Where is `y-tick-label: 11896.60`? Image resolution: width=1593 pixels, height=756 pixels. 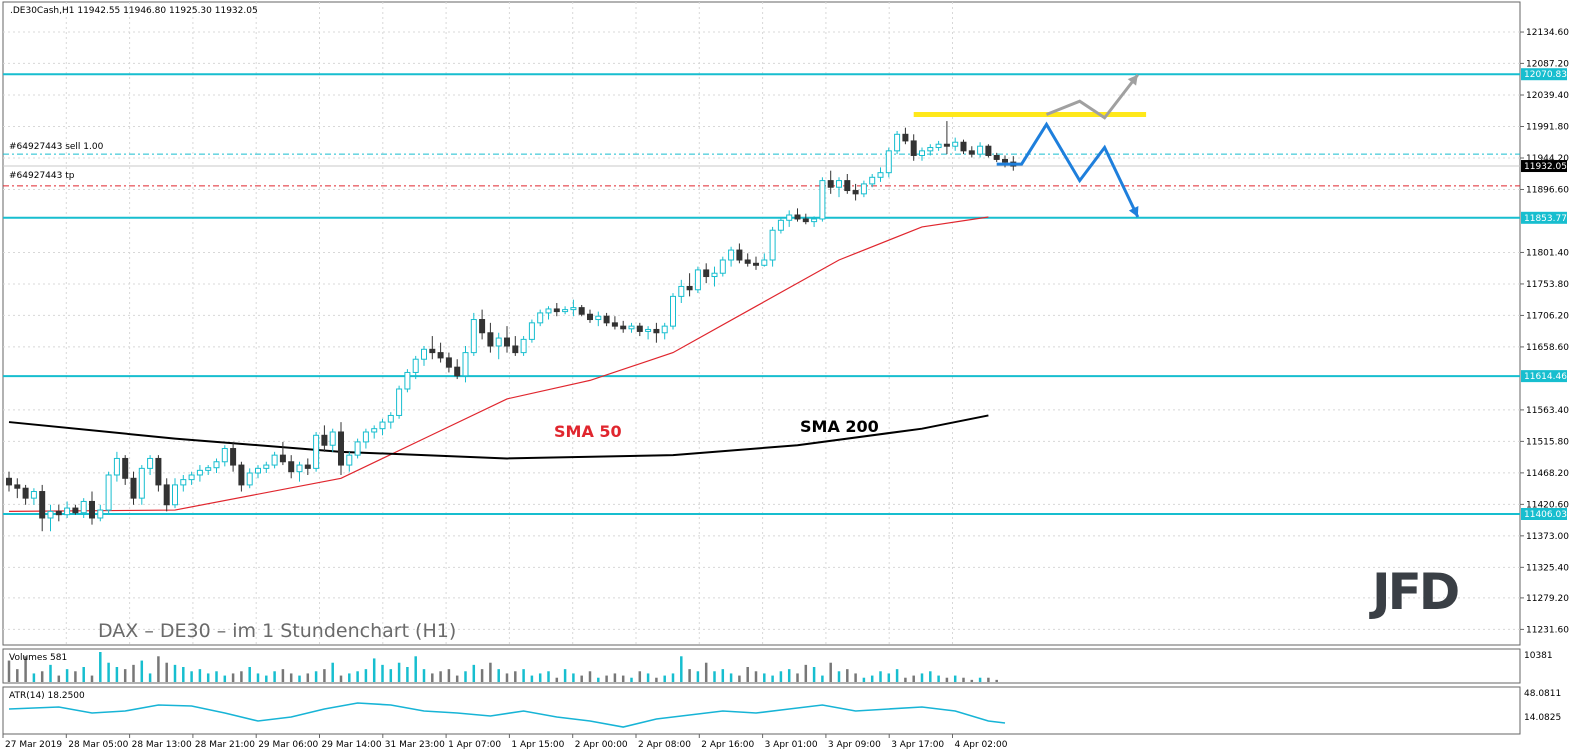 y-tick-label: 11896.60 is located at coordinates (1547, 190).